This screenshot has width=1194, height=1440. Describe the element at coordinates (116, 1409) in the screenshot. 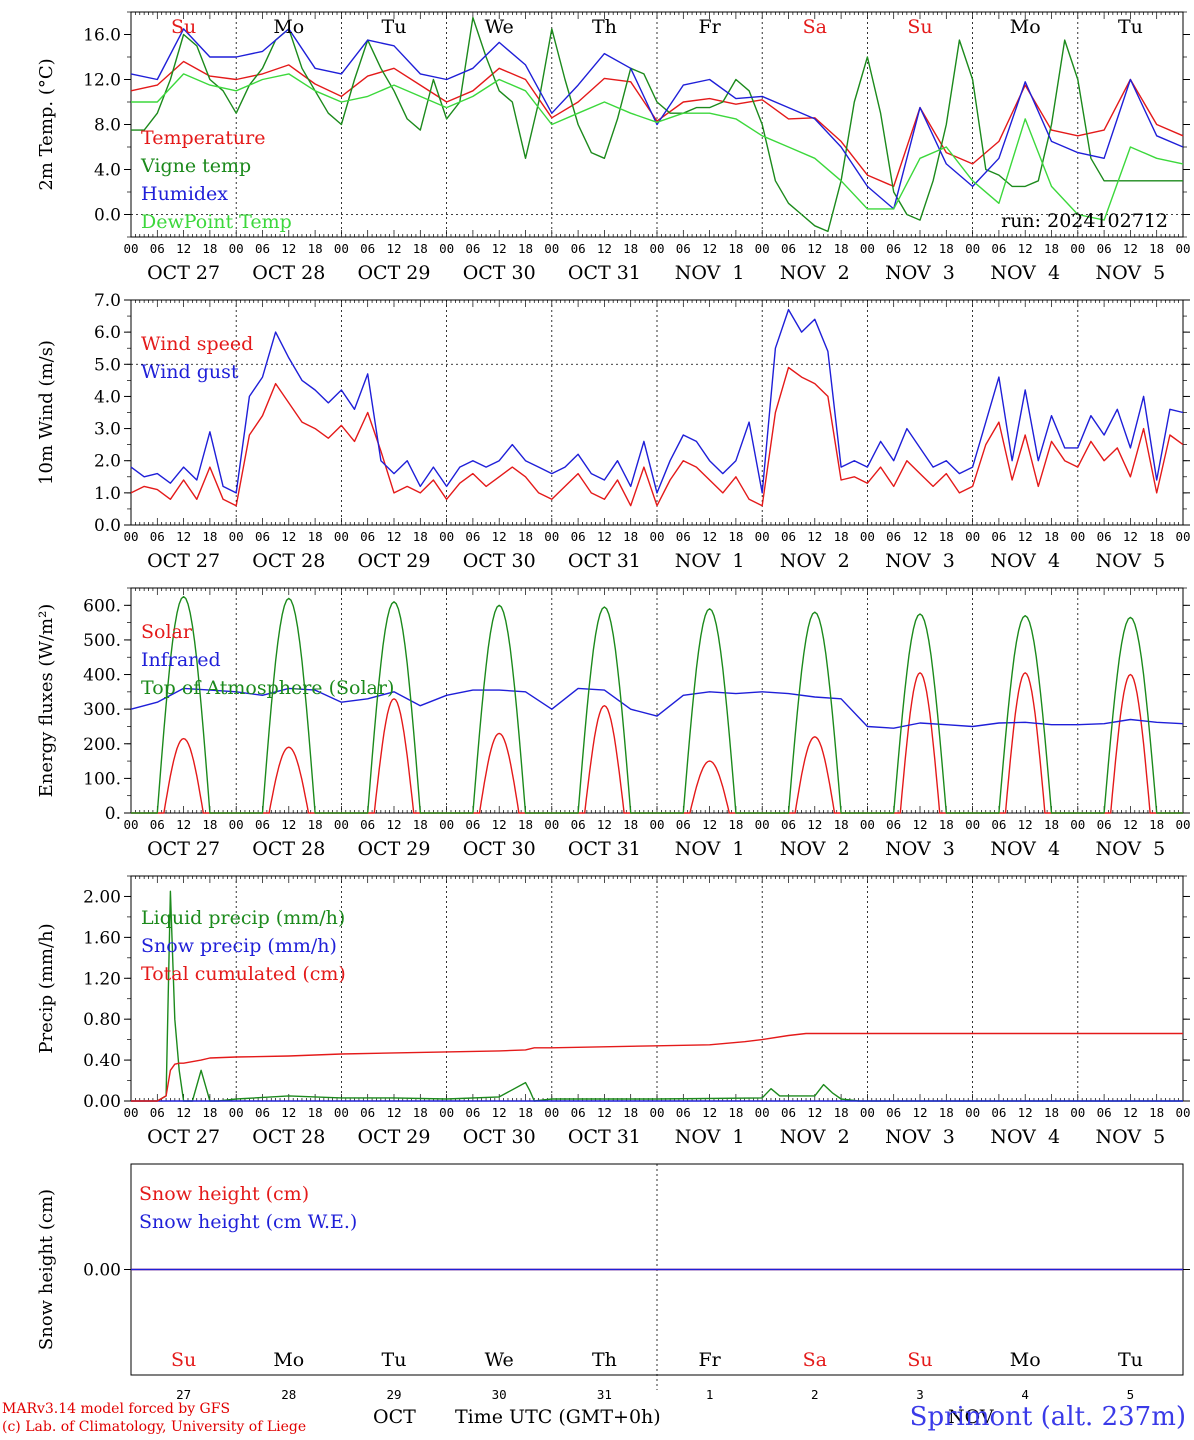

I see `footer-model: MARv3.14 model forced by GFS` at that location.